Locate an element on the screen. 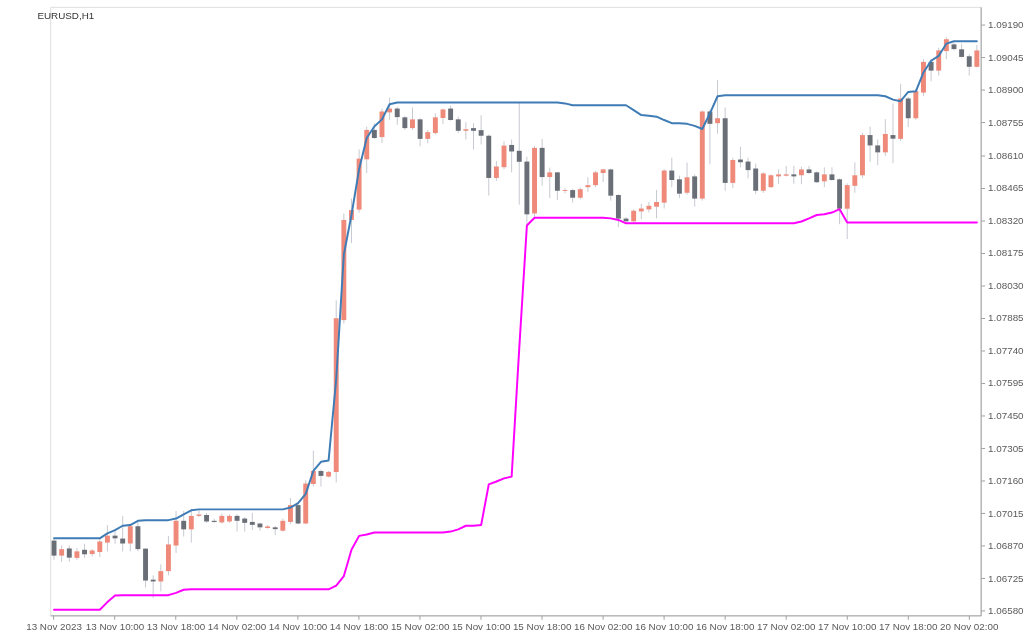  chart-title: EURUSD,H1 is located at coordinates (66, 15).